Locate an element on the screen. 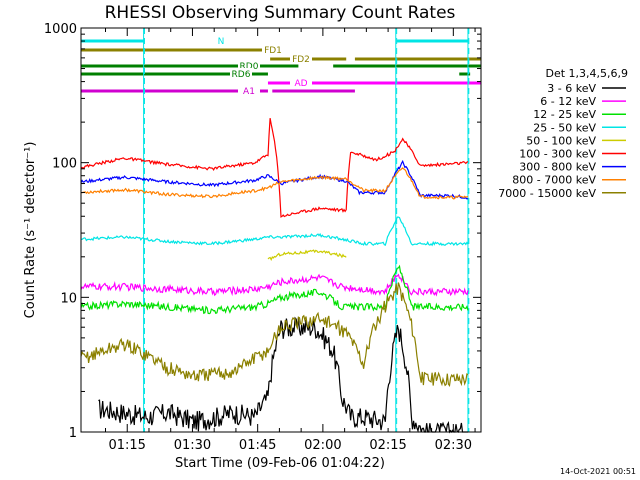 The width and height of the screenshot is (640, 480). flag-label: RD6 is located at coordinates (241, 75).